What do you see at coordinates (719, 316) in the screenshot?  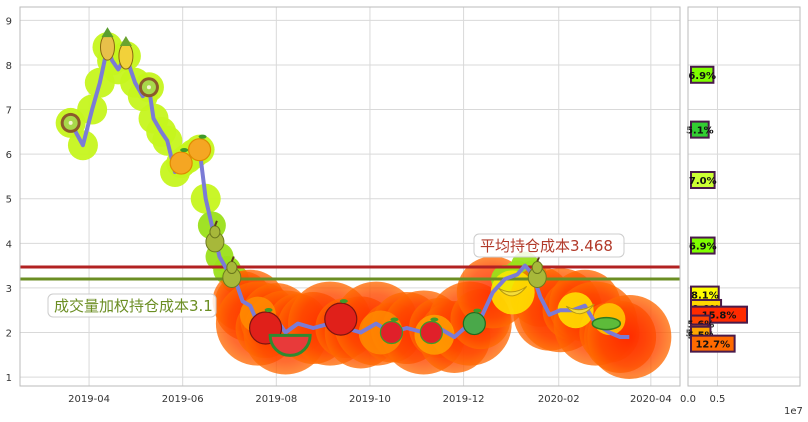 I see `side-bar-label: 15.8%` at bounding box center [719, 316].